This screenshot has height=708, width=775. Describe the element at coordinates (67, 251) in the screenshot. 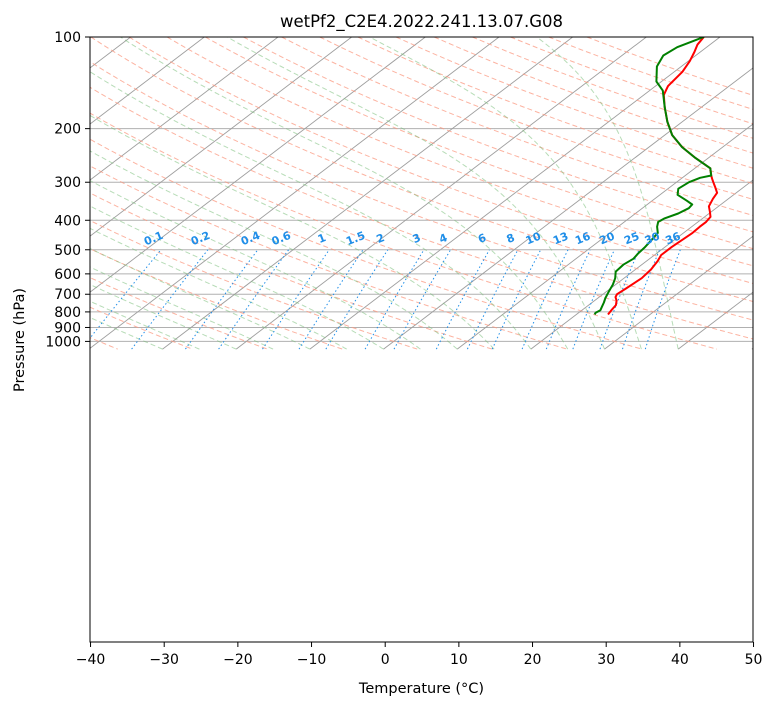

I see `y-tick-label: 500` at that location.